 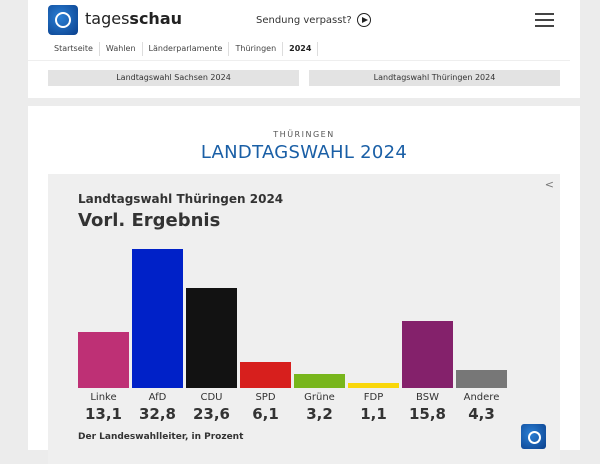 What do you see at coordinates (211, 397) in the screenshot?
I see `party-label: CDU` at bounding box center [211, 397].